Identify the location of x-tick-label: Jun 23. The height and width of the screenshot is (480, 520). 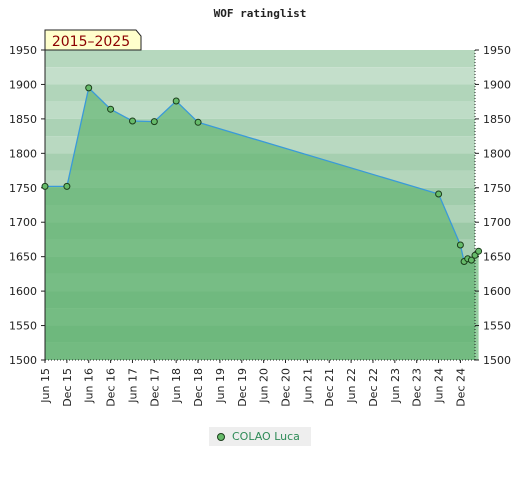
(395, 386).